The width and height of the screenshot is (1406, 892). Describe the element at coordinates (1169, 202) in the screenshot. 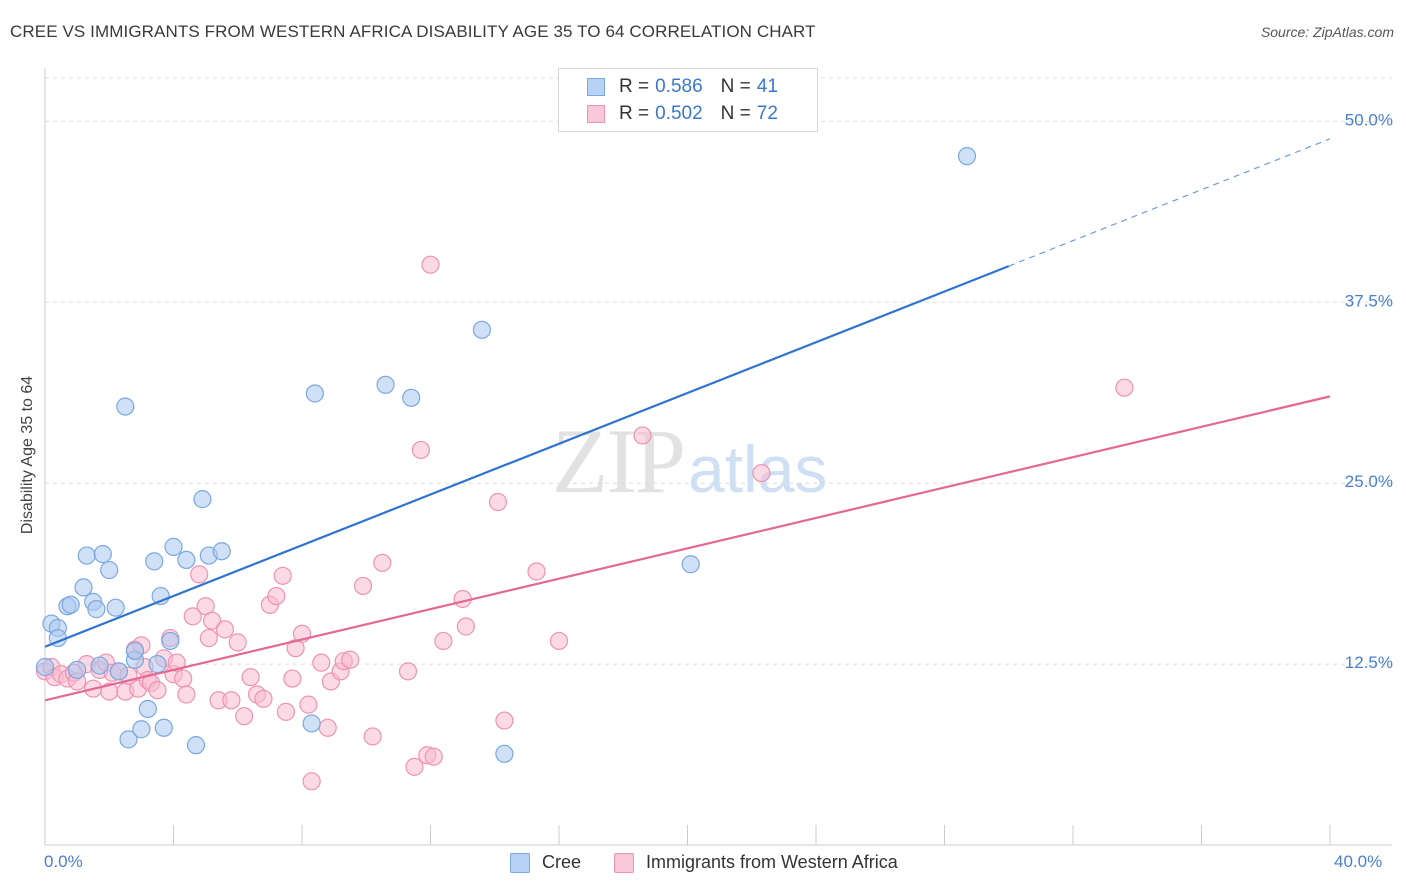

I see `cree-trend-extension` at that location.